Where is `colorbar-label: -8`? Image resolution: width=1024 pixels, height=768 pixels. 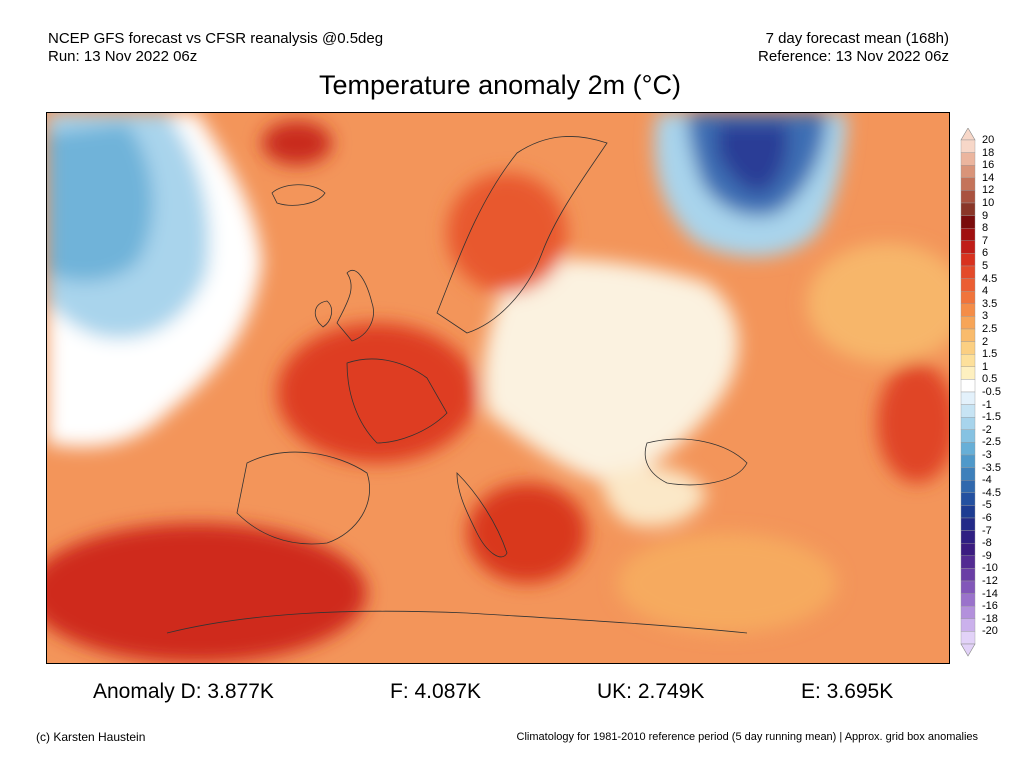 colorbar-label: -8 is located at coordinates (987, 543).